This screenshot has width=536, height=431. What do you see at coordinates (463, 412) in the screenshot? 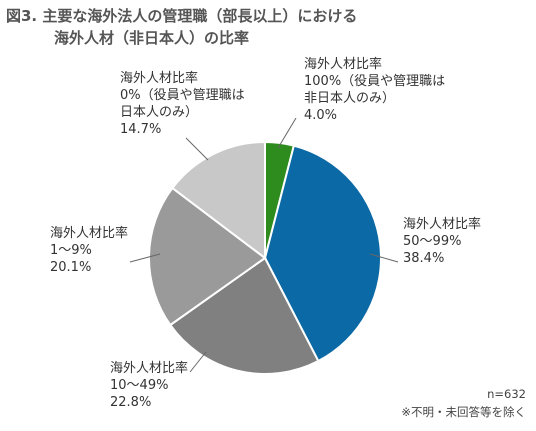
I see `exclusion-note: ※不明・未回答等を除く` at bounding box center [463, 412].